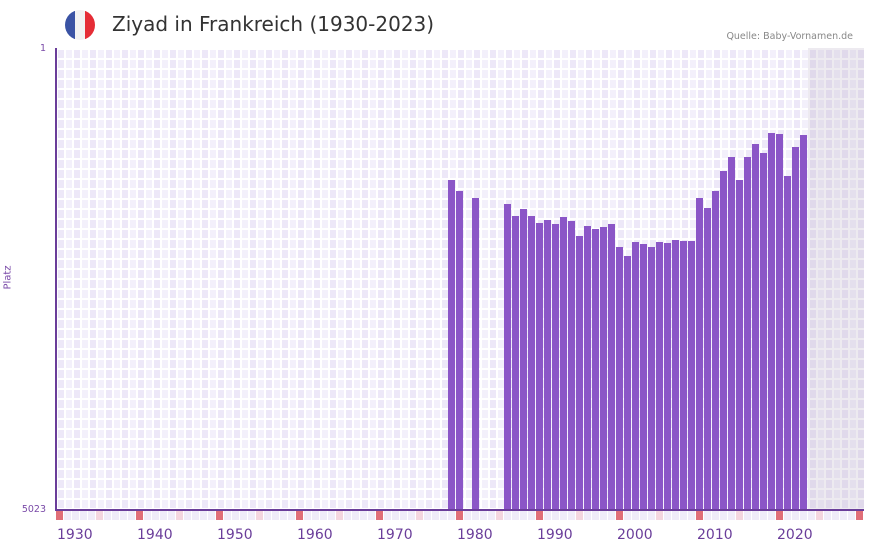 The image size is (873, 552). I want to click on bar-2005, so click(659, 376).